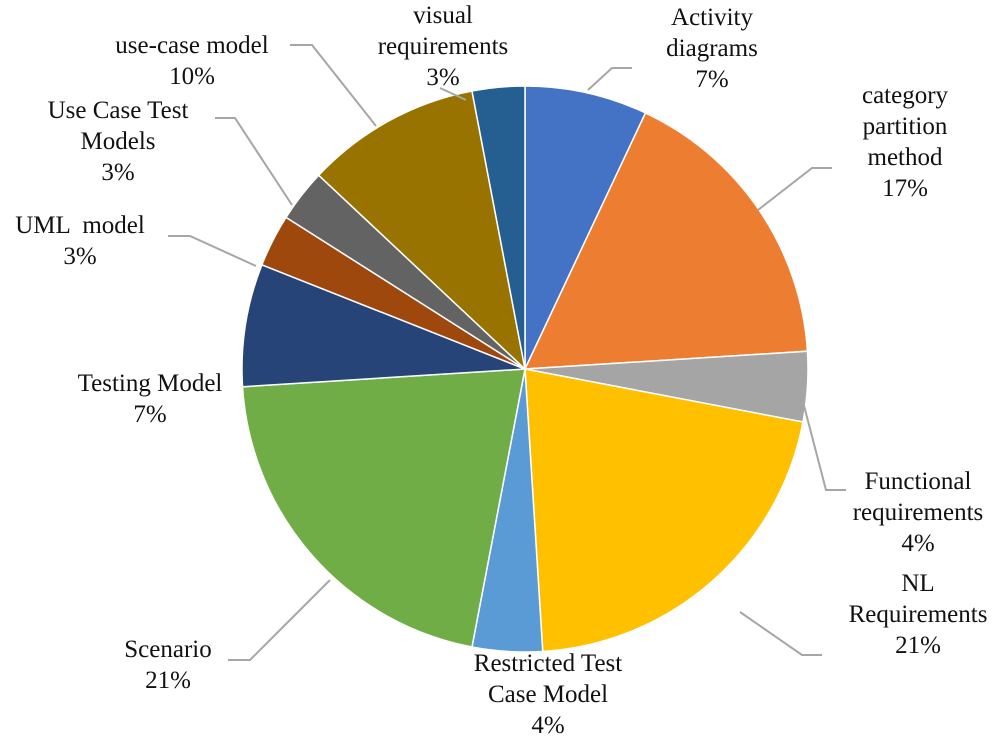 The height and width of the screenshot is (744, 1000). I want to click on slice-label: UML model, so click(80, 225).